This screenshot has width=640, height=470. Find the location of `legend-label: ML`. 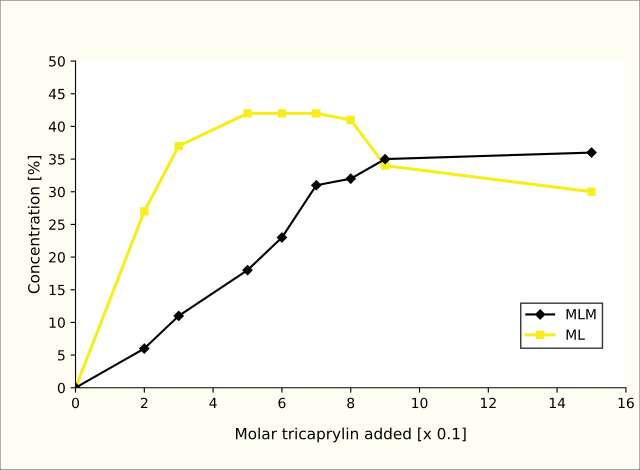

legend-label: ML is located at coordinates (575, 335).